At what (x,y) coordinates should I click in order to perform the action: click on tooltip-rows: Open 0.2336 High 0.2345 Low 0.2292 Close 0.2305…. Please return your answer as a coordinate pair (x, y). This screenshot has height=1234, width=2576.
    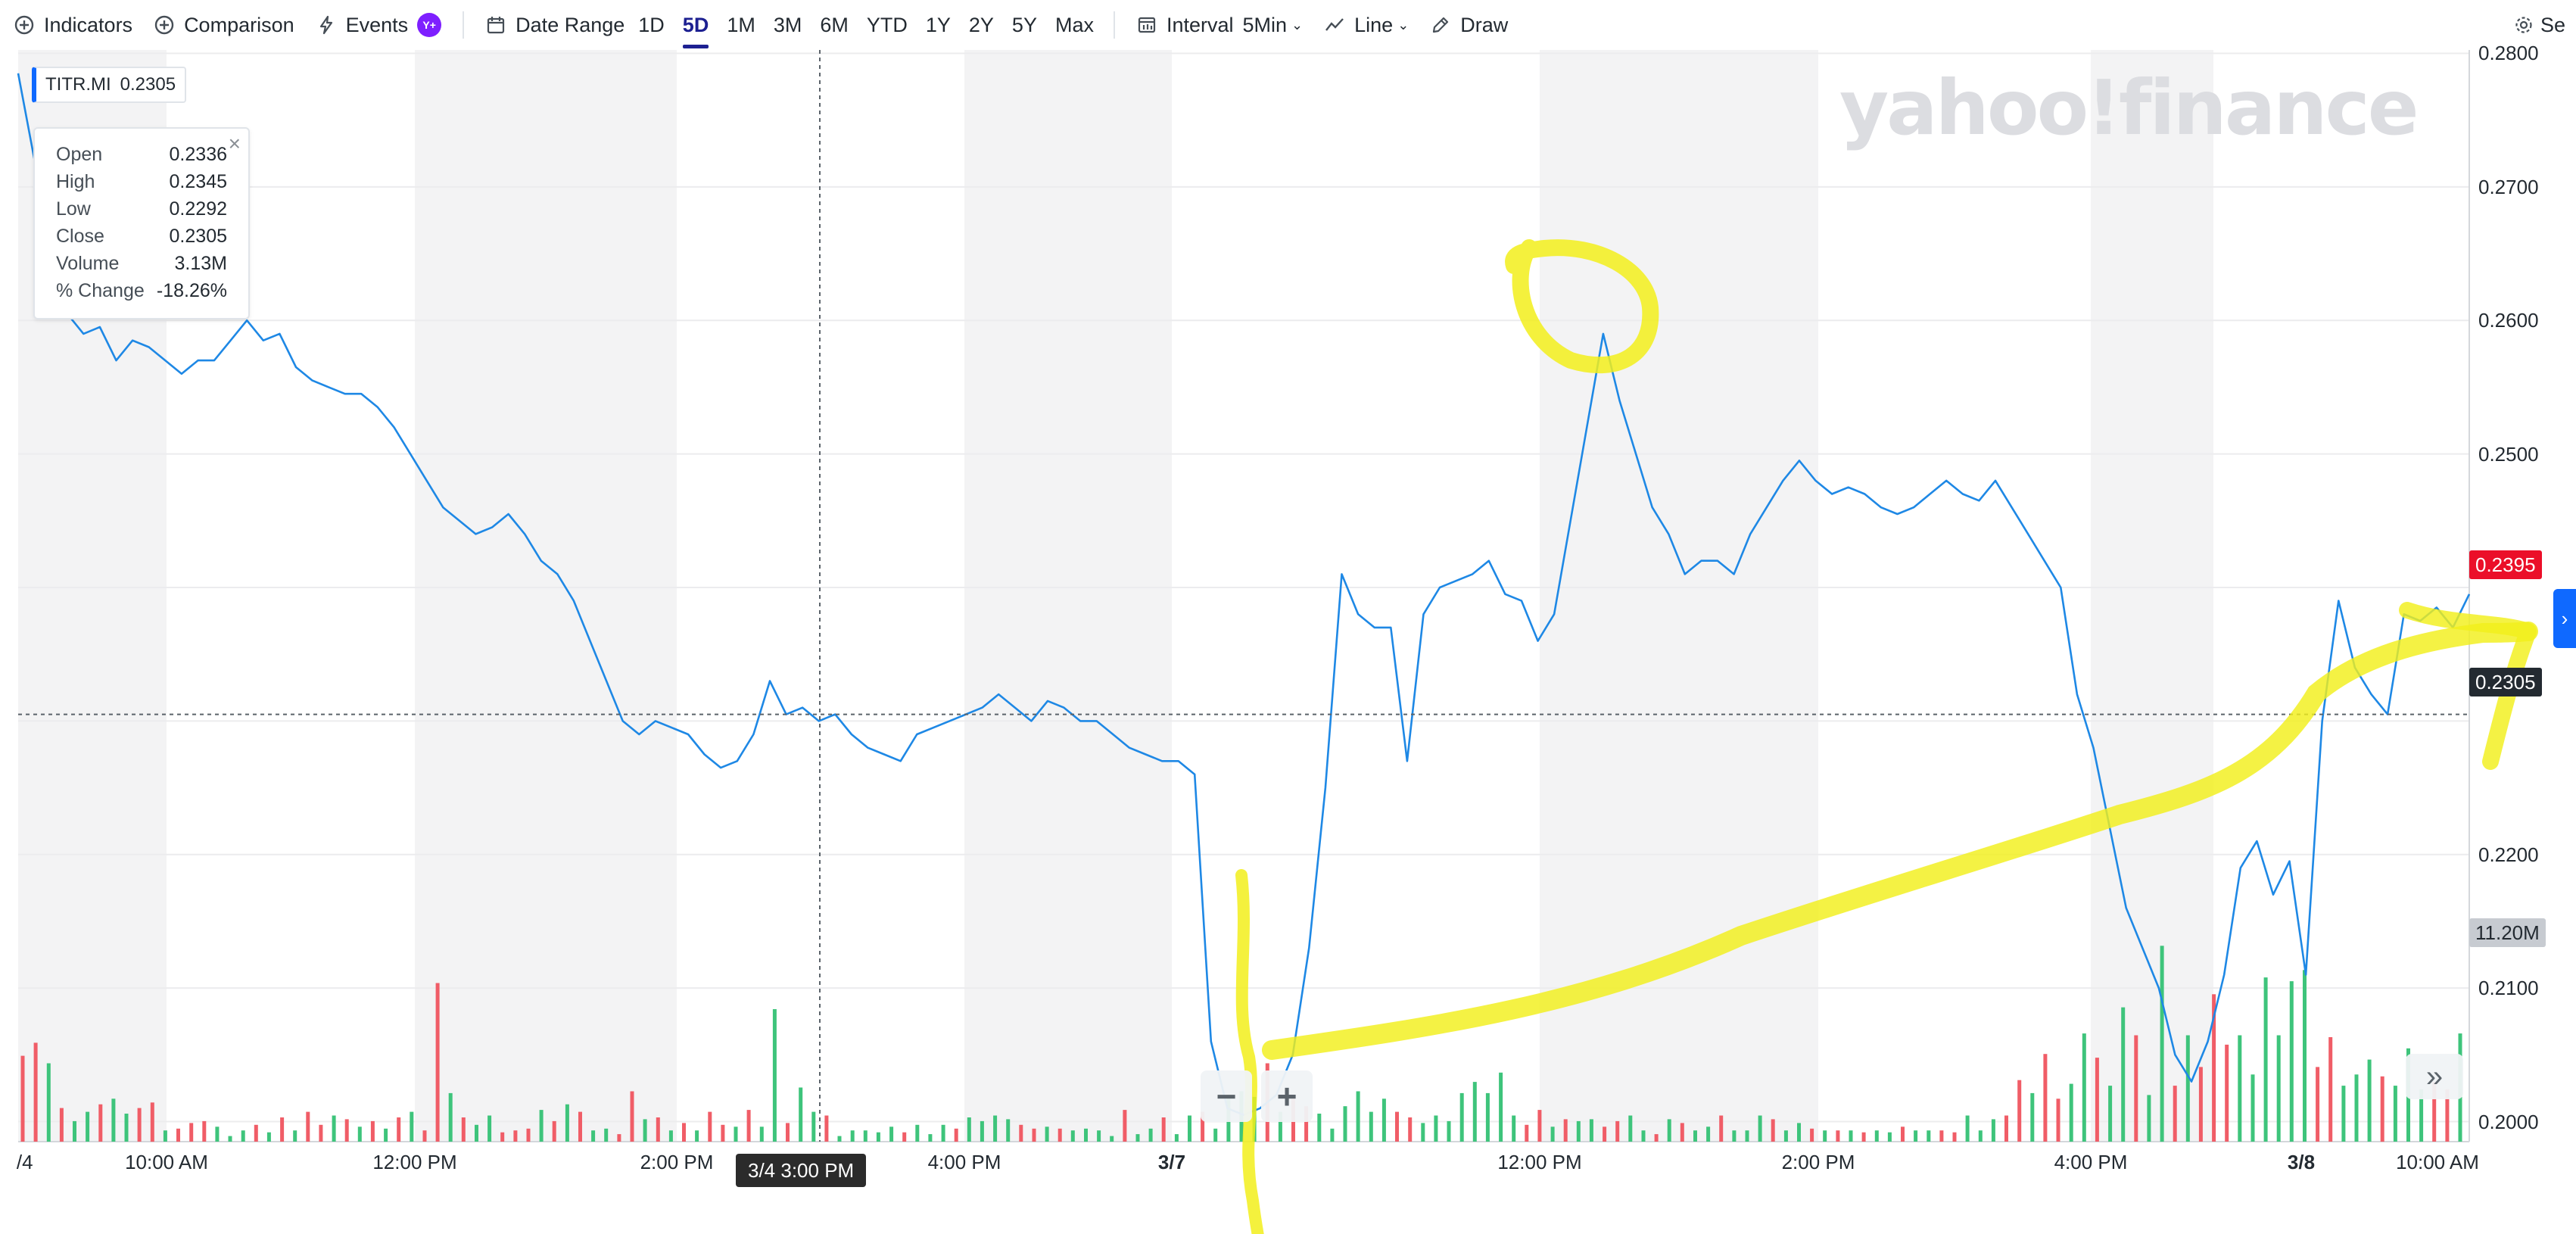
    Looking at the image, I should click on (141, 222).